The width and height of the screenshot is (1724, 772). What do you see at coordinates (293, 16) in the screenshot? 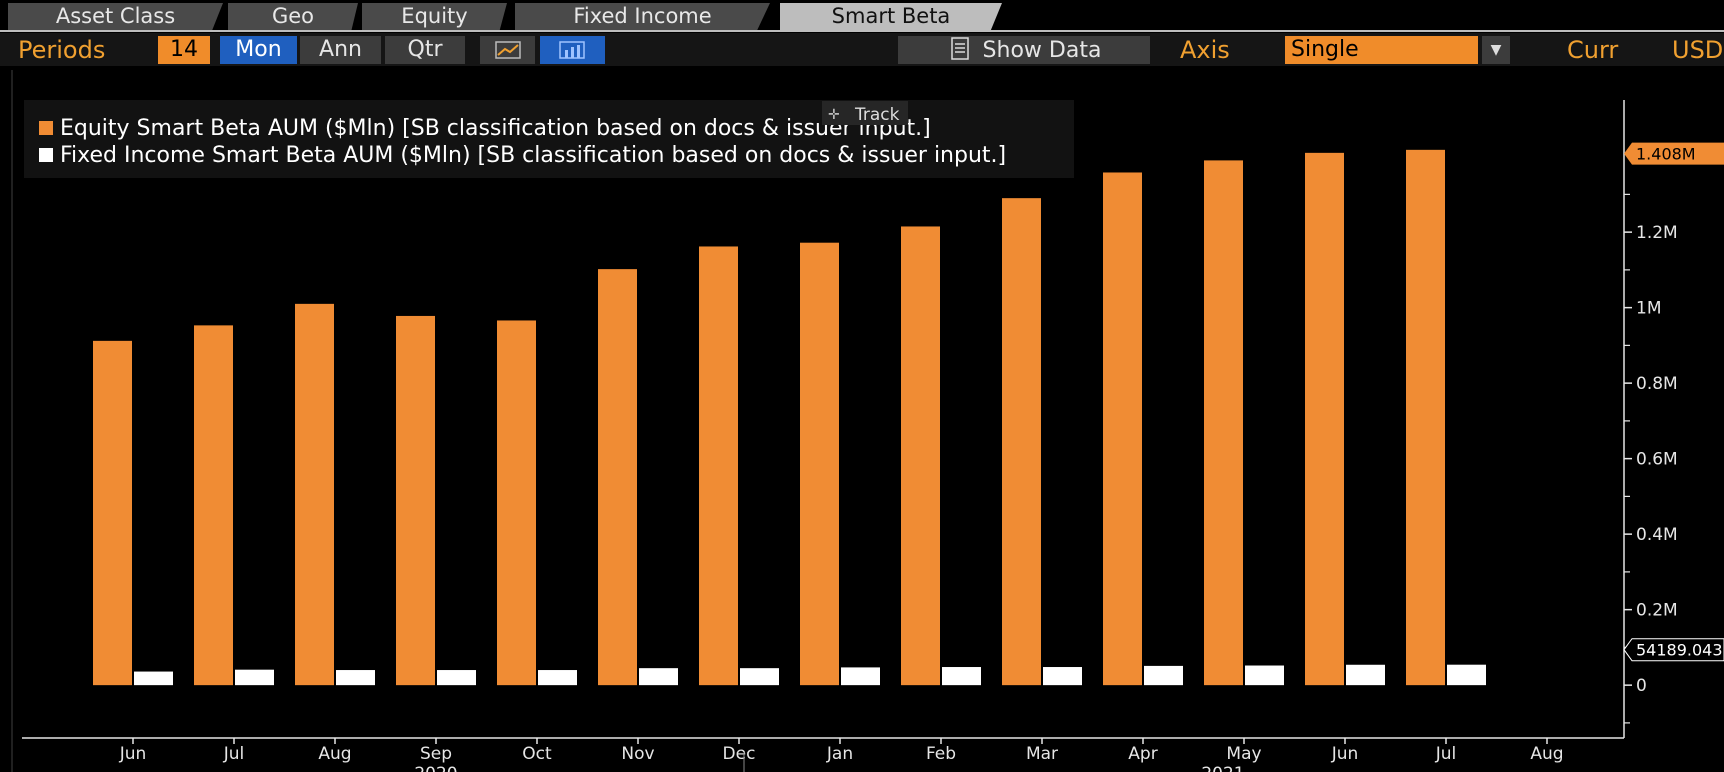
I see `tab-geo: Geo` at bounding box center [293, 16].